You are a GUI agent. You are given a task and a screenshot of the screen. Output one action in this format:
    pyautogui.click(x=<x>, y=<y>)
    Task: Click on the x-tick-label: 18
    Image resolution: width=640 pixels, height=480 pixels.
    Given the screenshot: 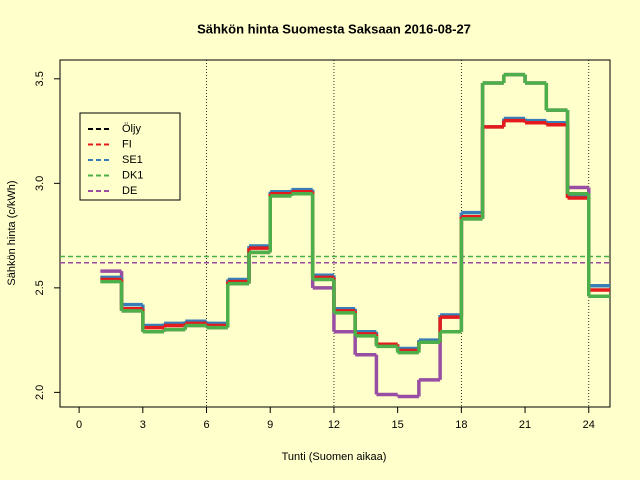 What is the action you would take?
    pyautogui.click(x=461, y=425)
    